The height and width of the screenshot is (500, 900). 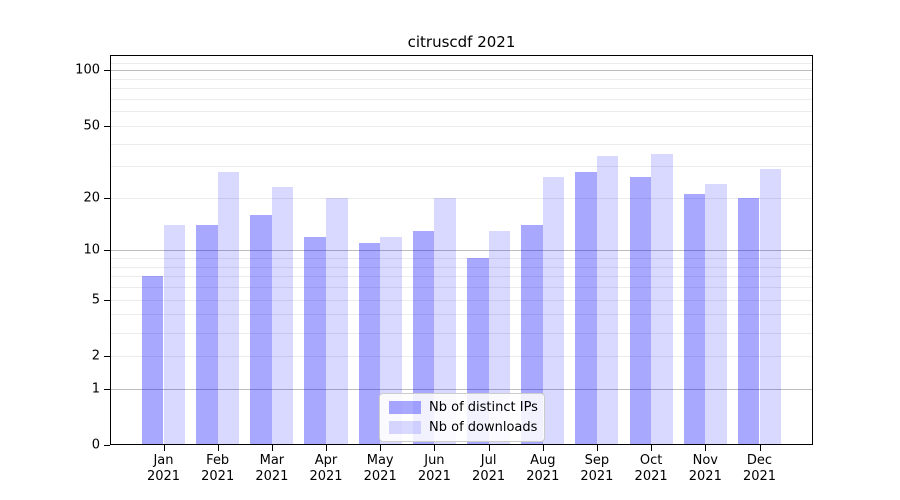 What do you see at coordinates (95, 299) in the screenshot?
I see `y-tick-label: 5` at bounding box center [95, 299].